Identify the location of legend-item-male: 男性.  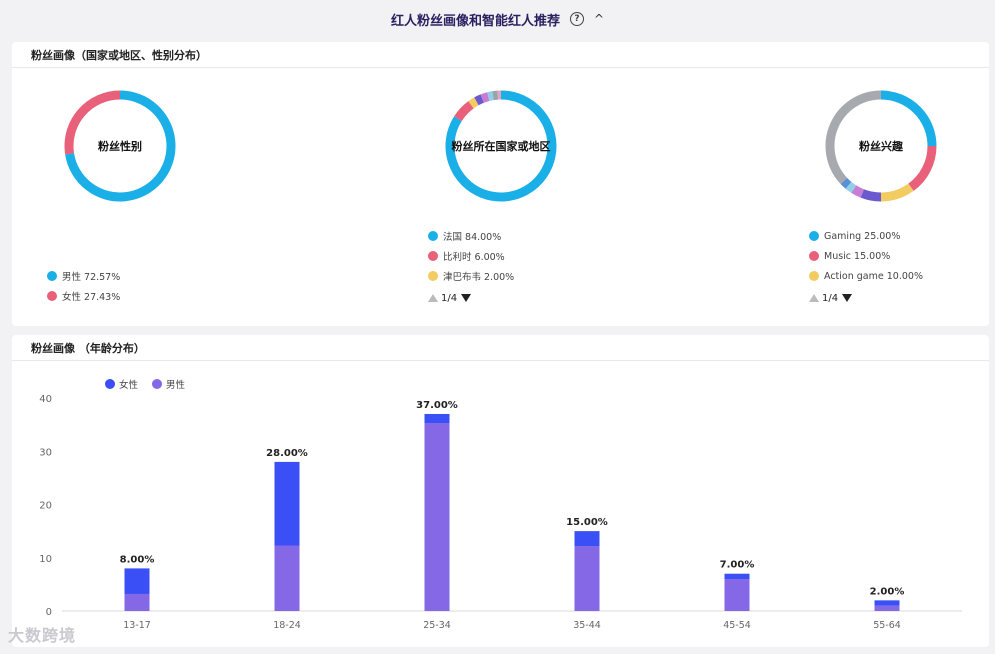
(168, 384).